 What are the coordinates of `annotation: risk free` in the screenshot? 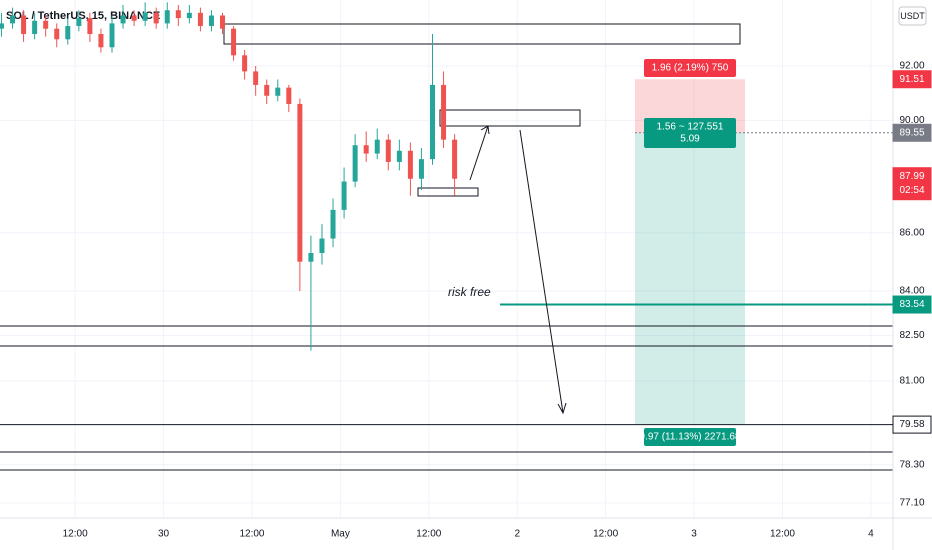 It's located at (469, 292).